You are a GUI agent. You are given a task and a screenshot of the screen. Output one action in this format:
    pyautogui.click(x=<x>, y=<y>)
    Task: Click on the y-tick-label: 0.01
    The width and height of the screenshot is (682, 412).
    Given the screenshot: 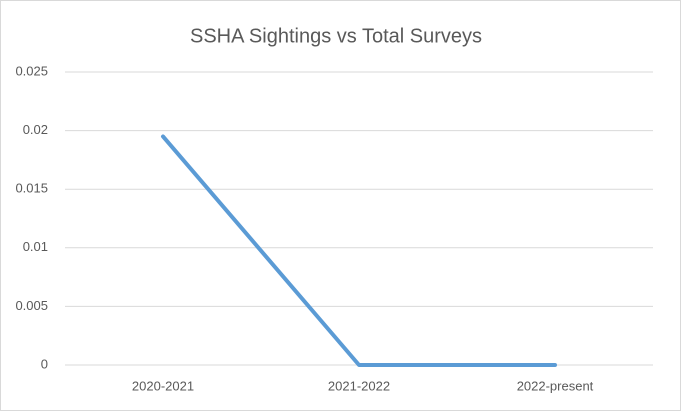 What is the action you would take?
    pyautogui.click(x=35, y=246)
    